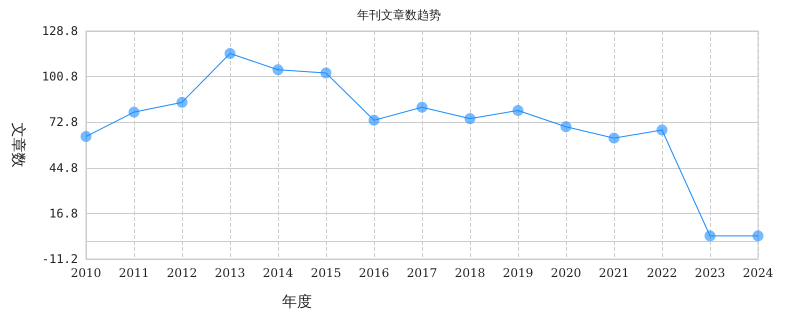  What do you see at coordinates (374, 273) in the screenshot?
I see `x-tick-label: 2016` at bounding box center [374, 273].